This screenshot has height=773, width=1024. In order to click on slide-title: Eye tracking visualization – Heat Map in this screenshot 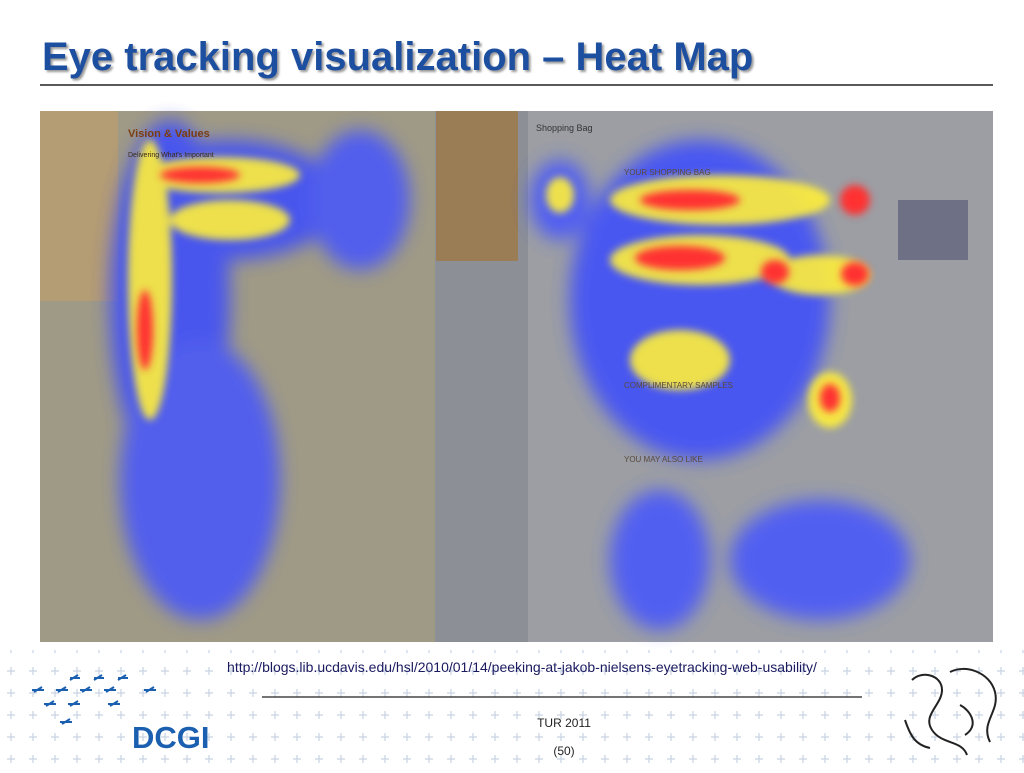, I will do `click(397, 57)`.